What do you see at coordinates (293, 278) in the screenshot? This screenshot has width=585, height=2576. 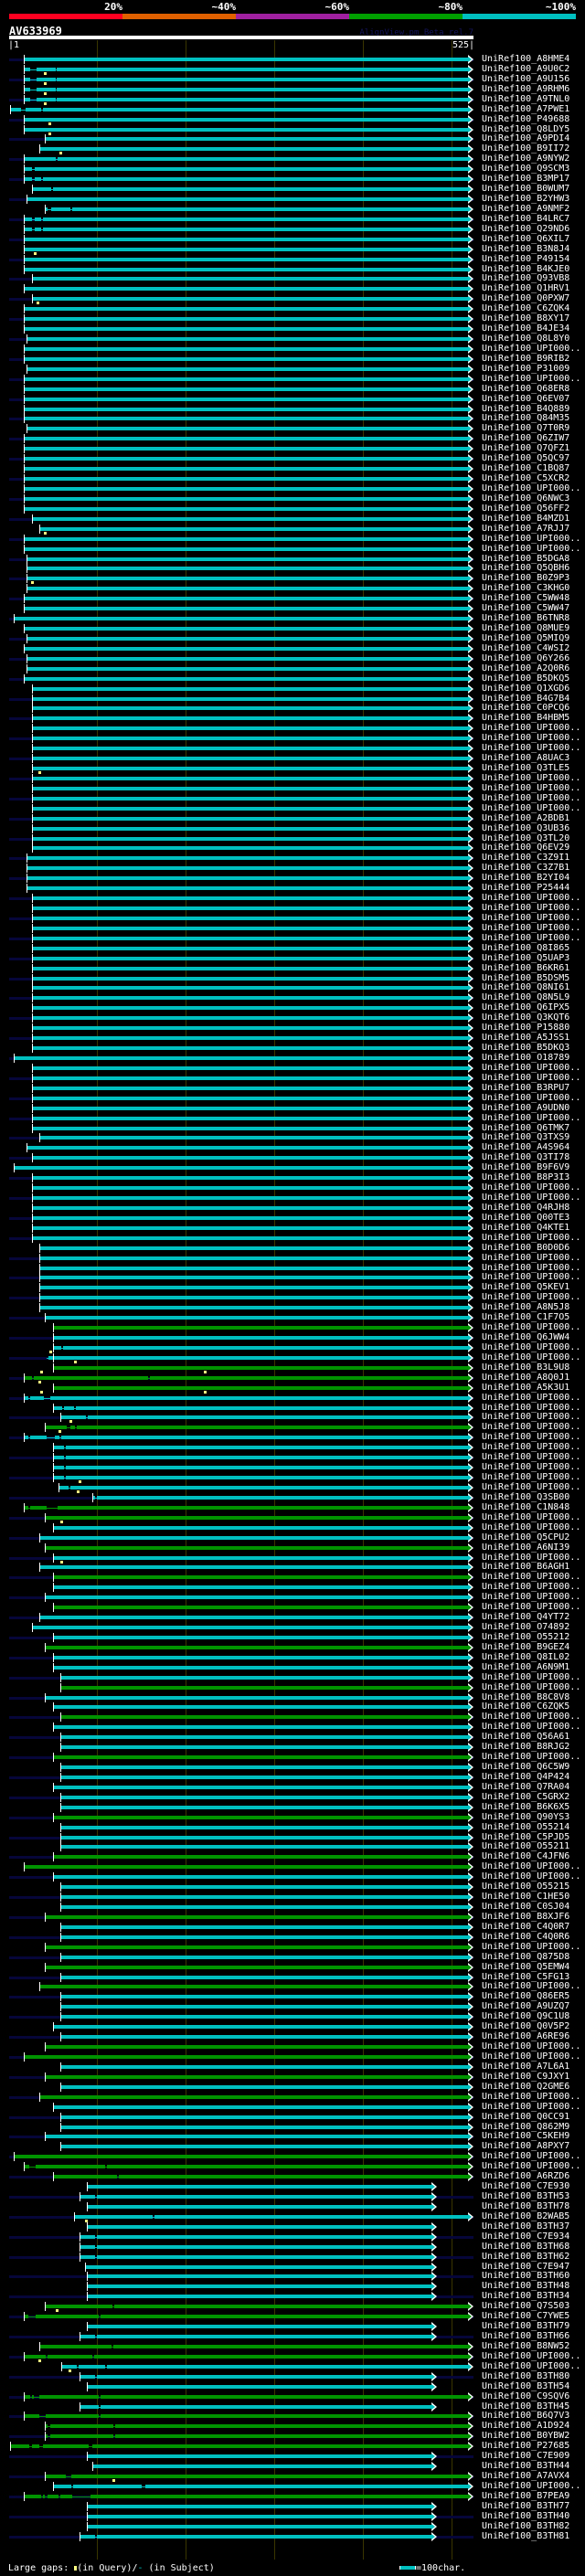 I see `hit-row: UniRef100_Q93VB8` at bounding box center [293, 278].